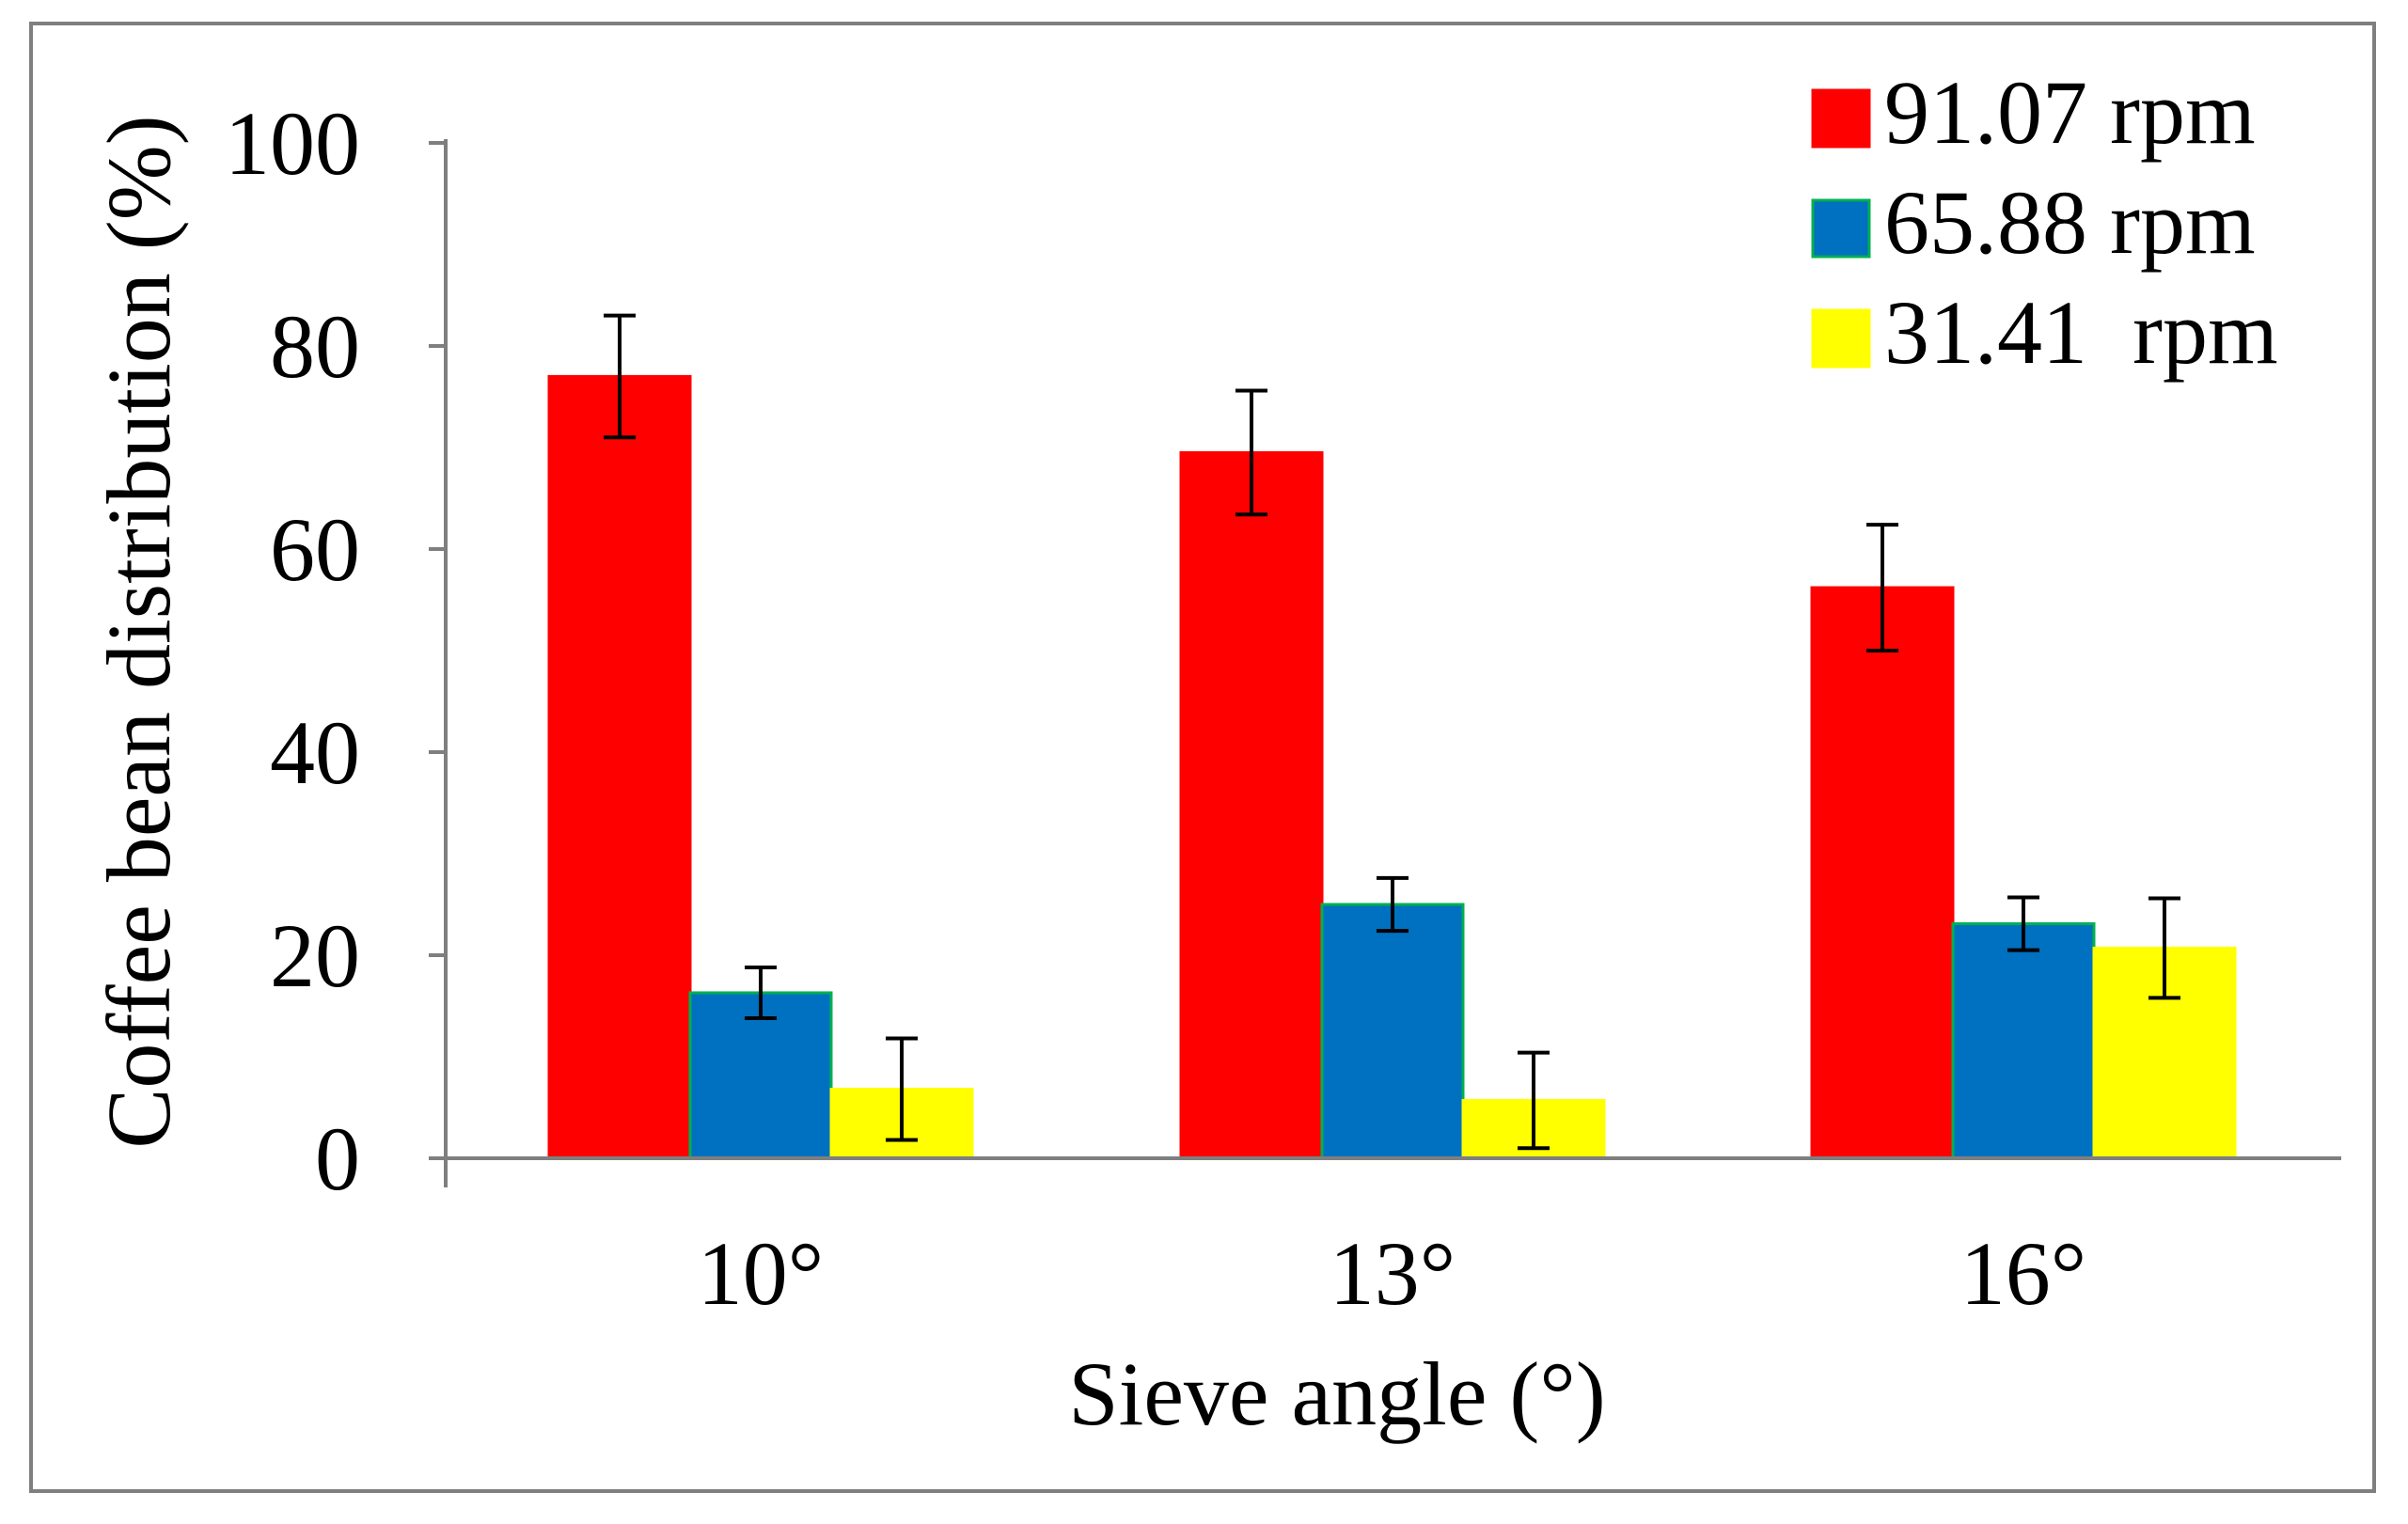  I want to click on y-tick-label-0: 0, so click(337, 1158).